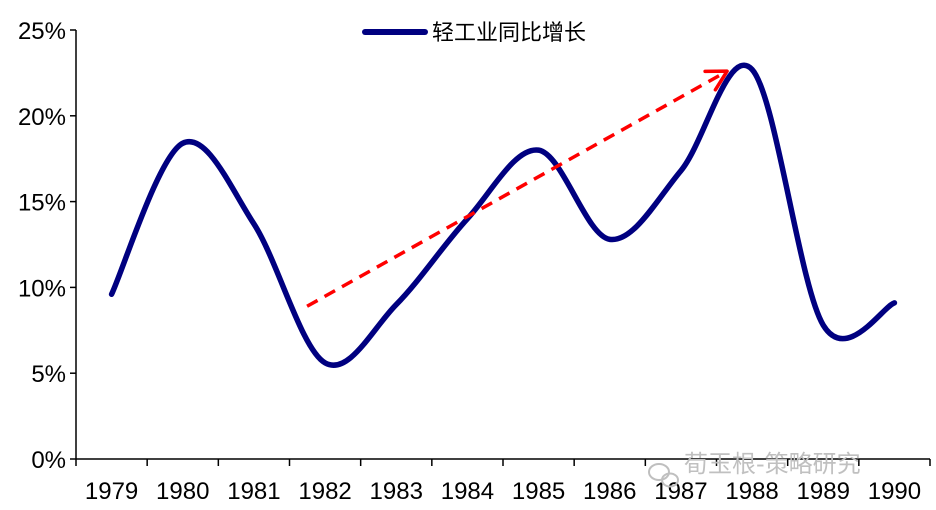 This screenshot has width=936, height=510. Describe the element at coordinates (324, 491) in the screenshot. I see `x-tick-label: 1982` at that location.